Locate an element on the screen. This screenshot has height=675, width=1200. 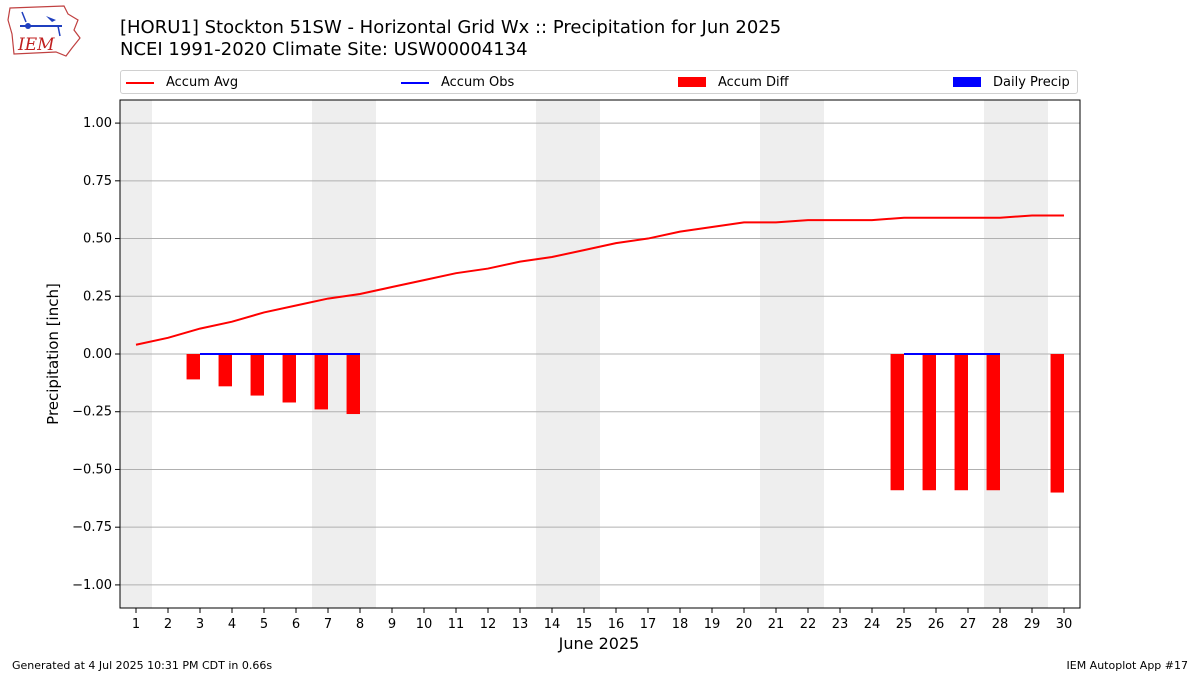
x-tick-label: 11 is located at coordinates (456, 624).